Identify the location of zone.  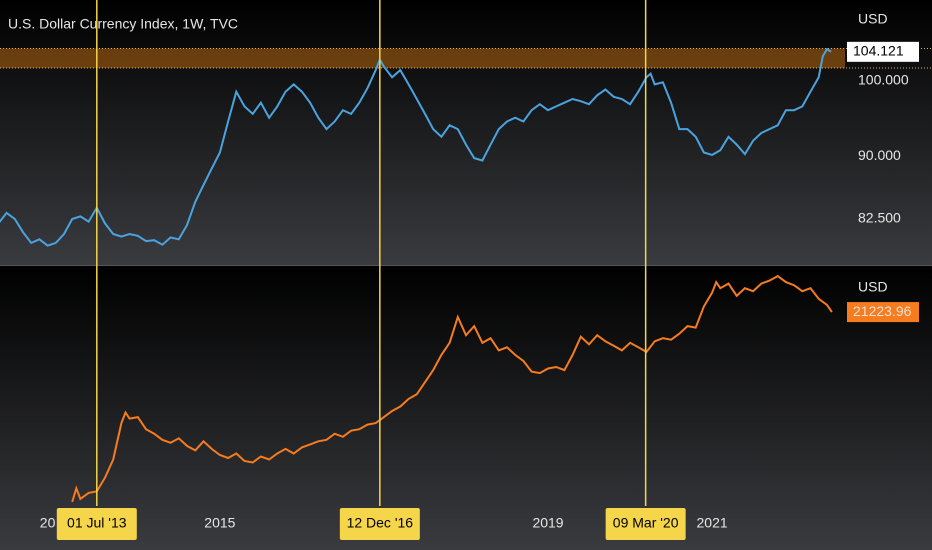
(422, 58).